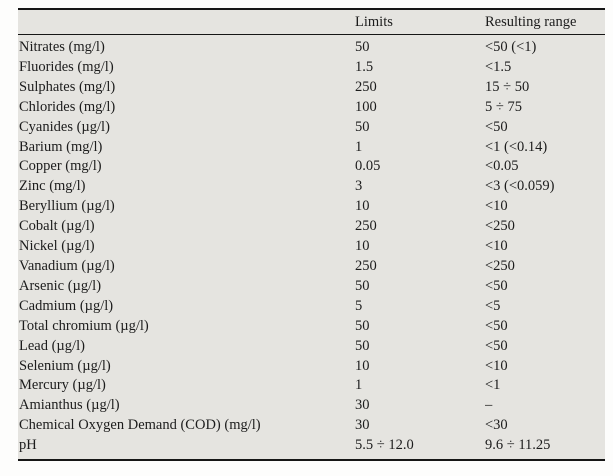  I want to click on parameter-cell: Chemical Oxygen Demand (COD) (mg/l), so click(140, 425).